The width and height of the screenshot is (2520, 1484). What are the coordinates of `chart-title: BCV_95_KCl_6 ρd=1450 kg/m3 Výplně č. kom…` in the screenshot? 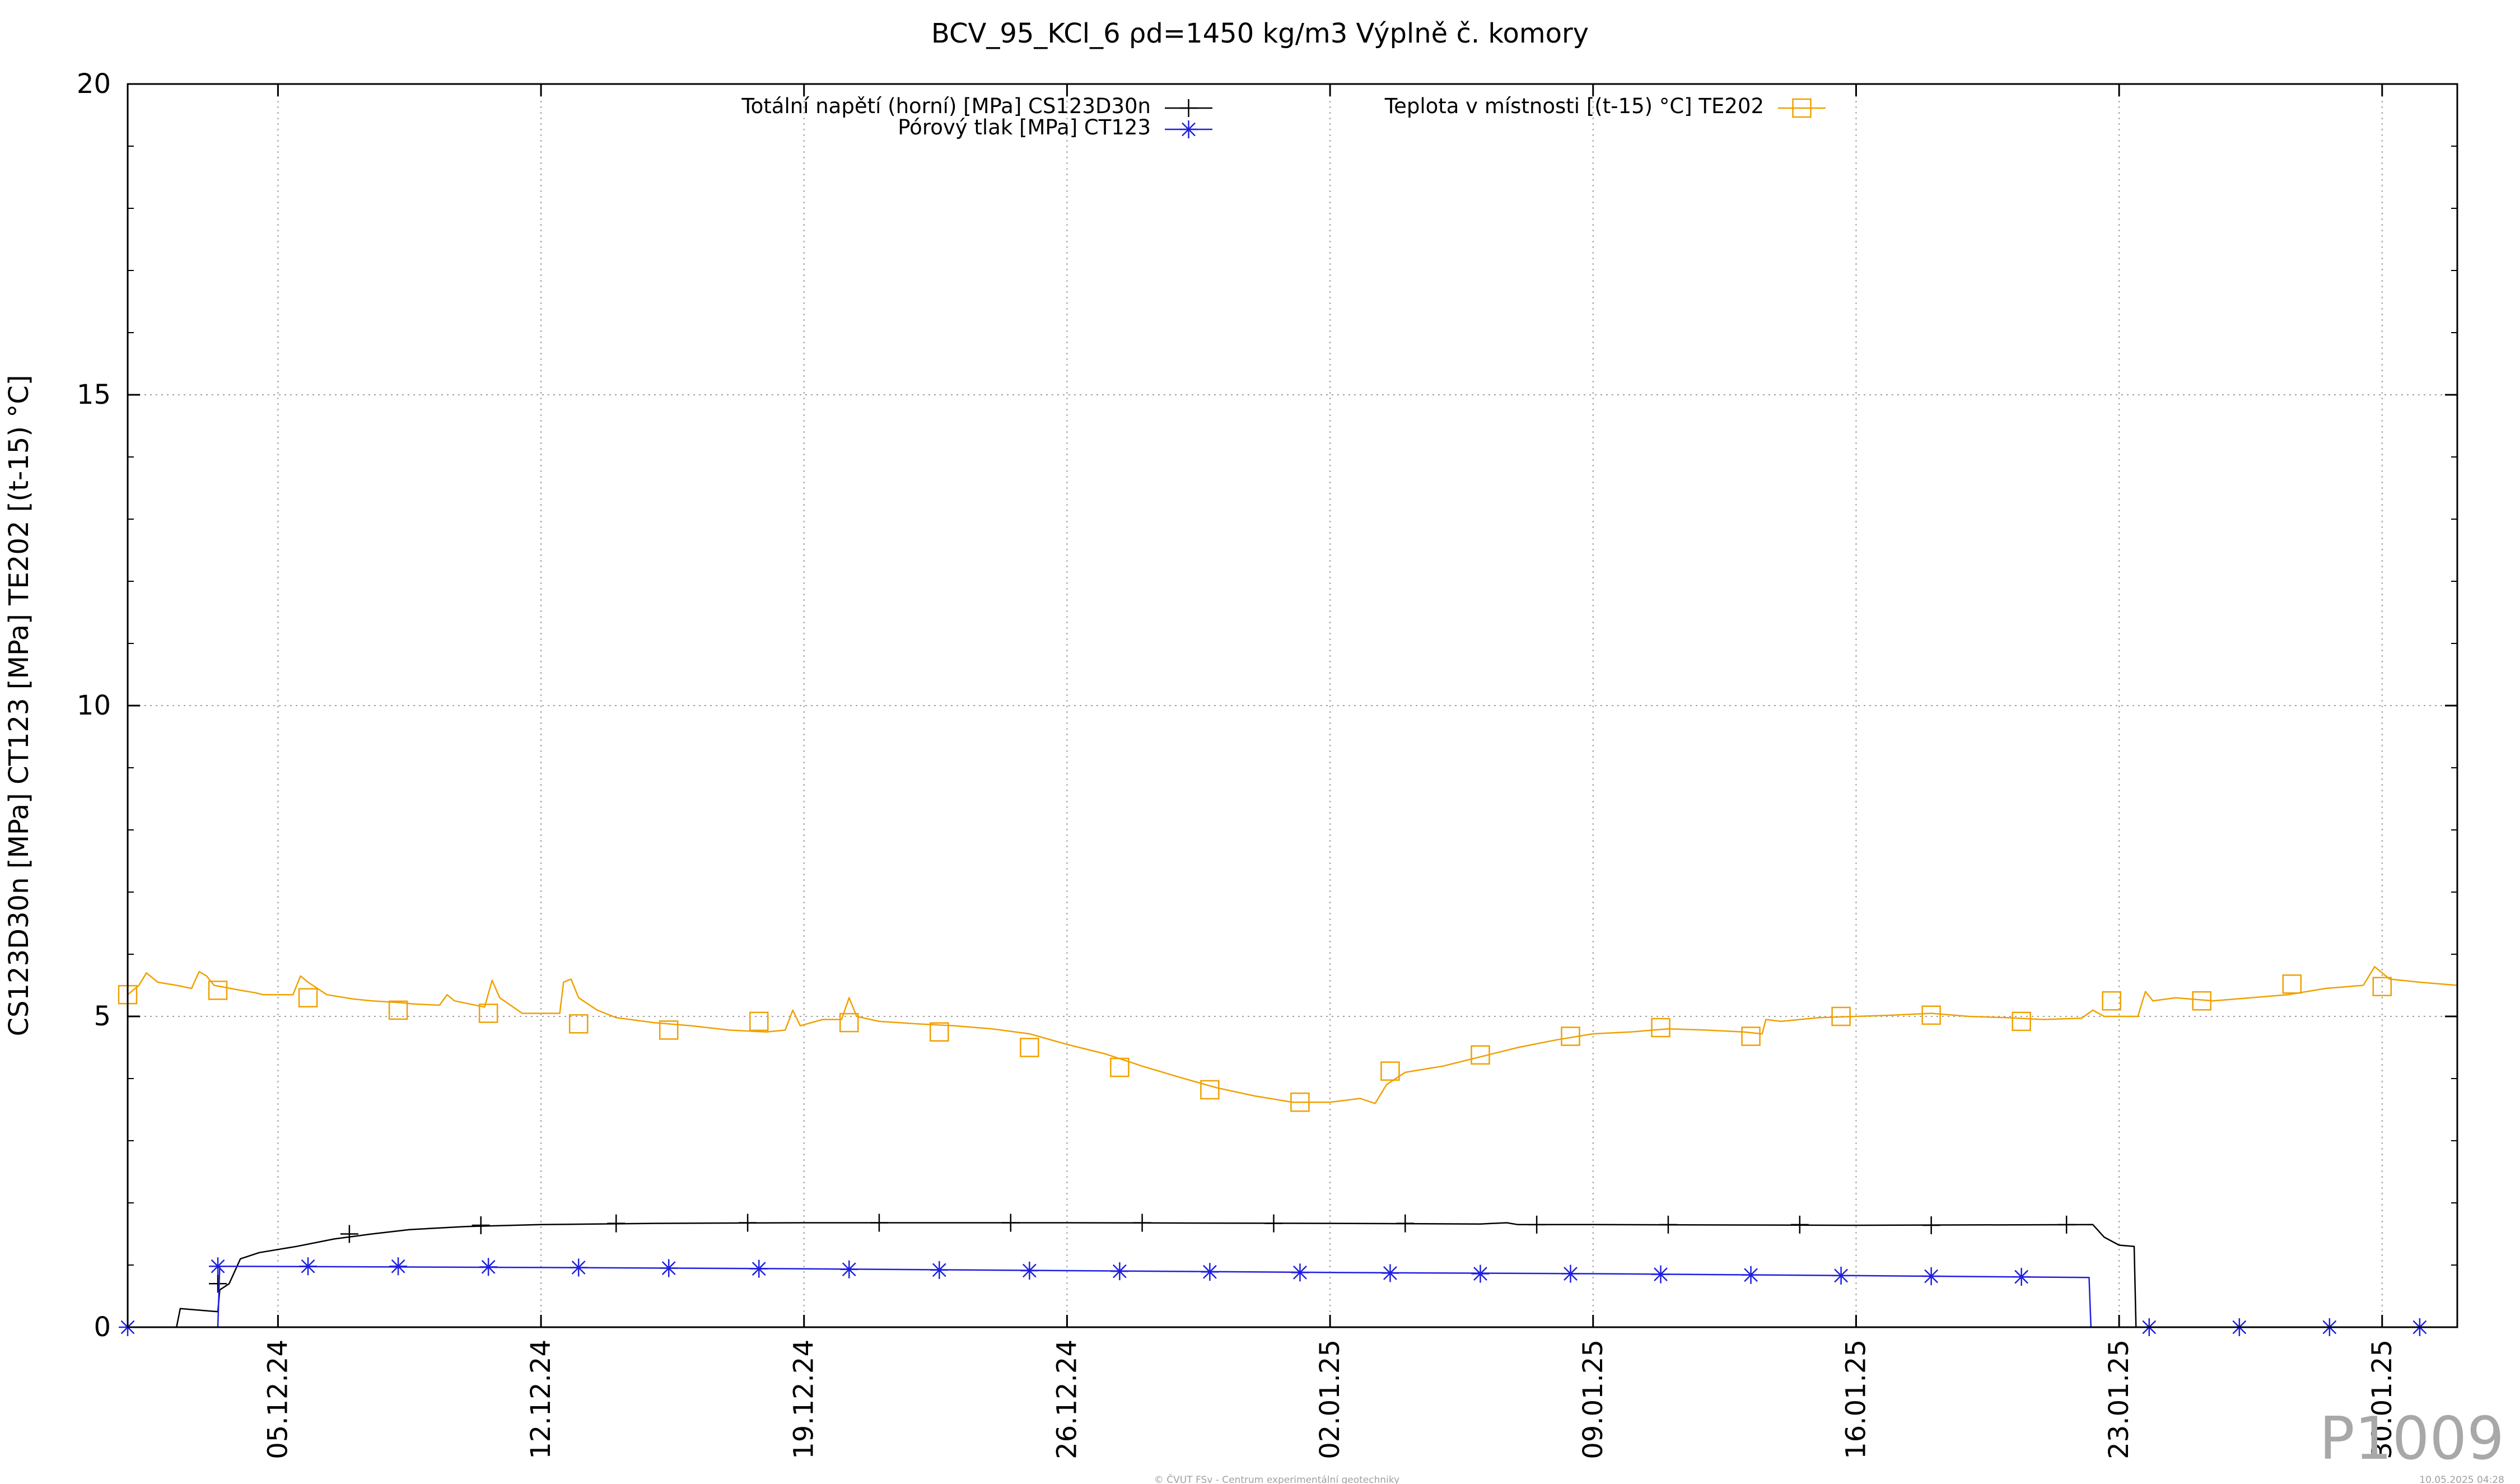 It's located at (1260, 34).